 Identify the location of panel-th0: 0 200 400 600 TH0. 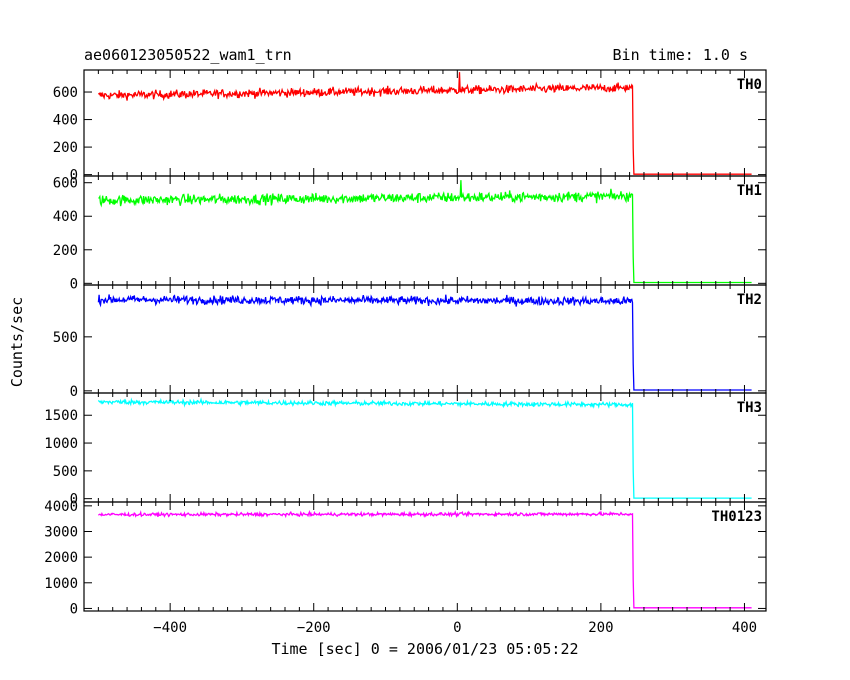
(410, 126).